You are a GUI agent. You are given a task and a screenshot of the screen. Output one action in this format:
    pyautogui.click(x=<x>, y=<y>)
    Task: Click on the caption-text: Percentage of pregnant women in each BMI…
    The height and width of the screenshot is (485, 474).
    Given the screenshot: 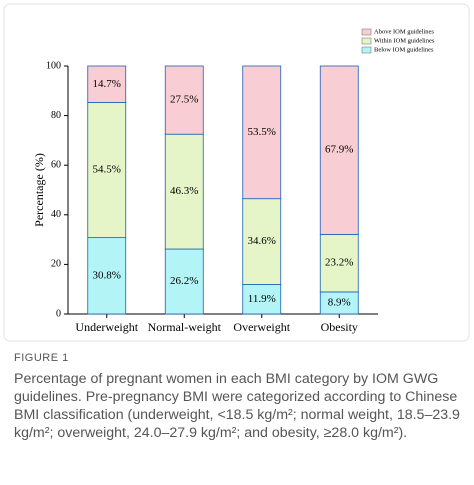 What is the action you would take?
    pyautogui.click(x=237, y=406)
    